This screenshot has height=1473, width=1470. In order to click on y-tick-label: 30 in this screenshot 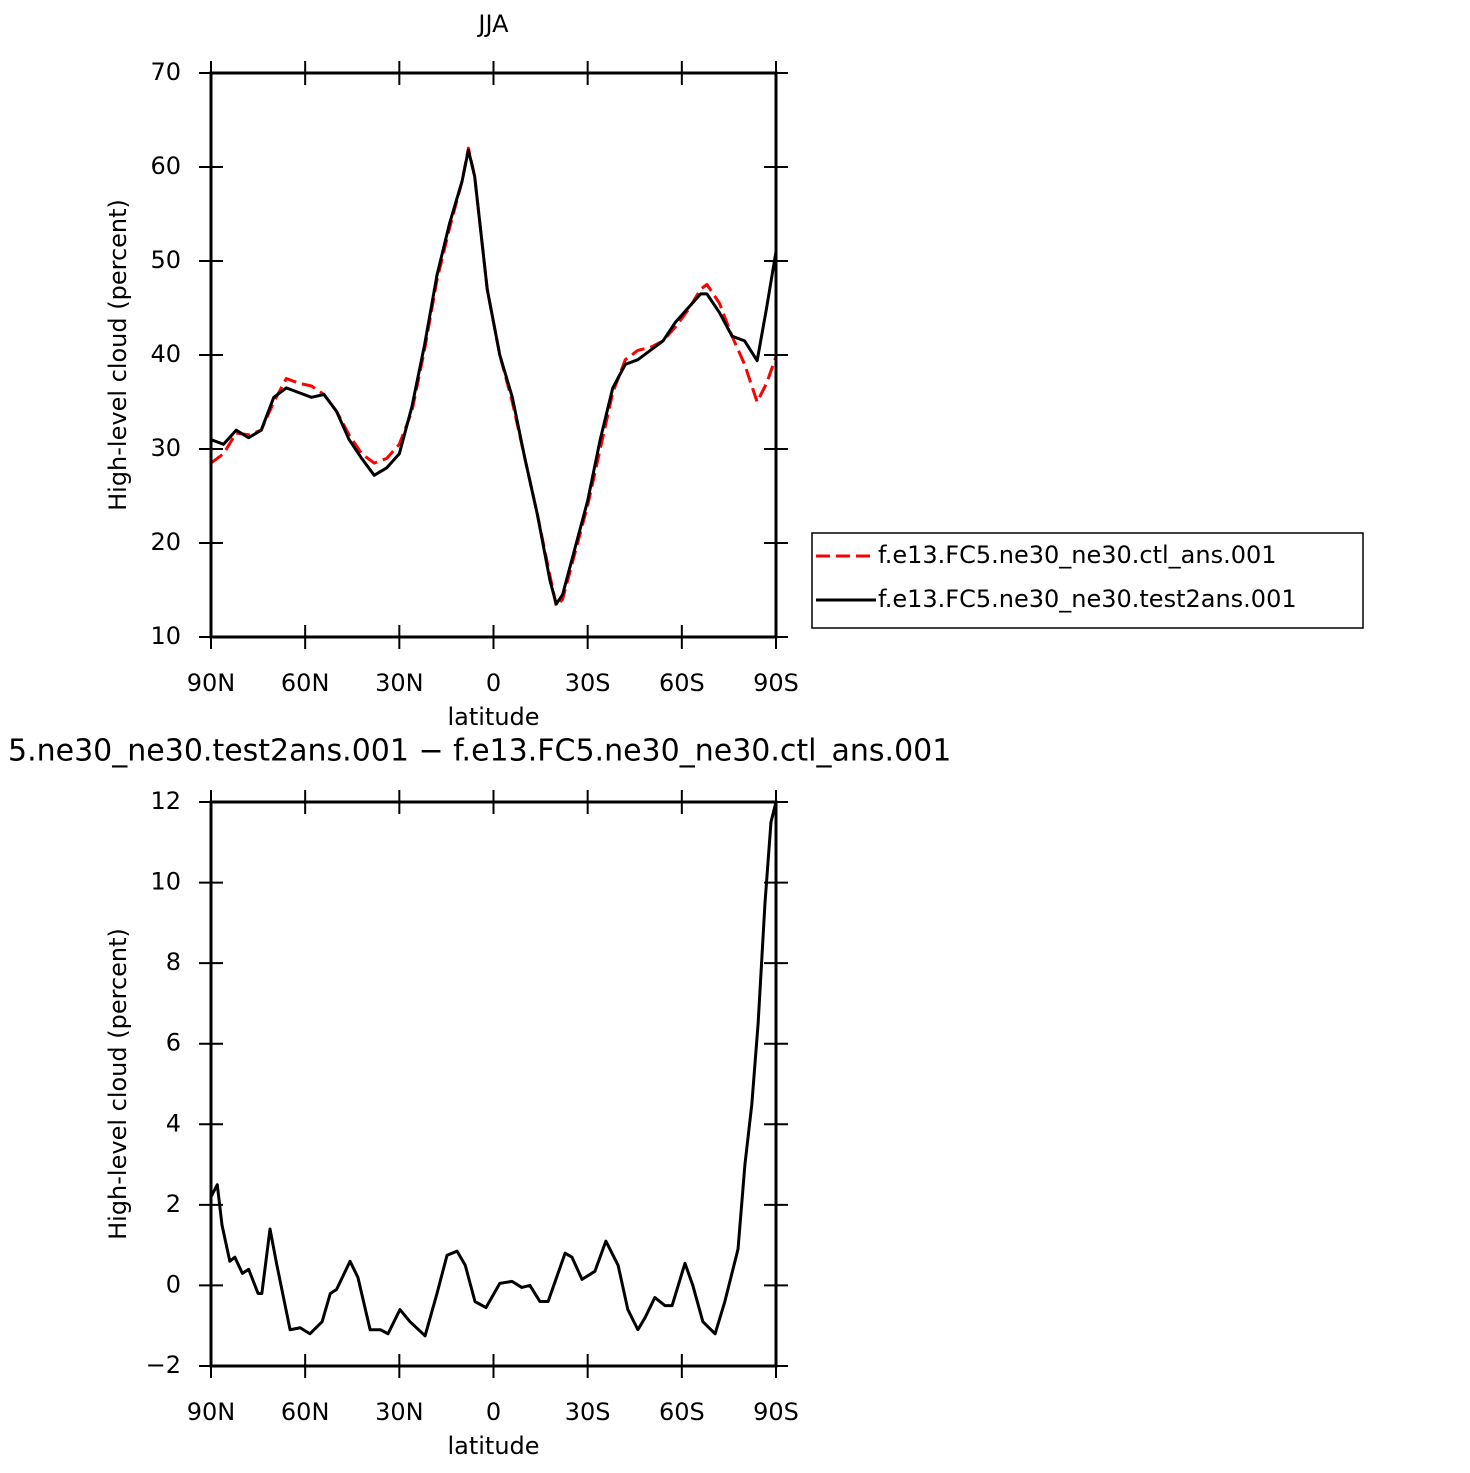, I will do `click(165, 448)`.